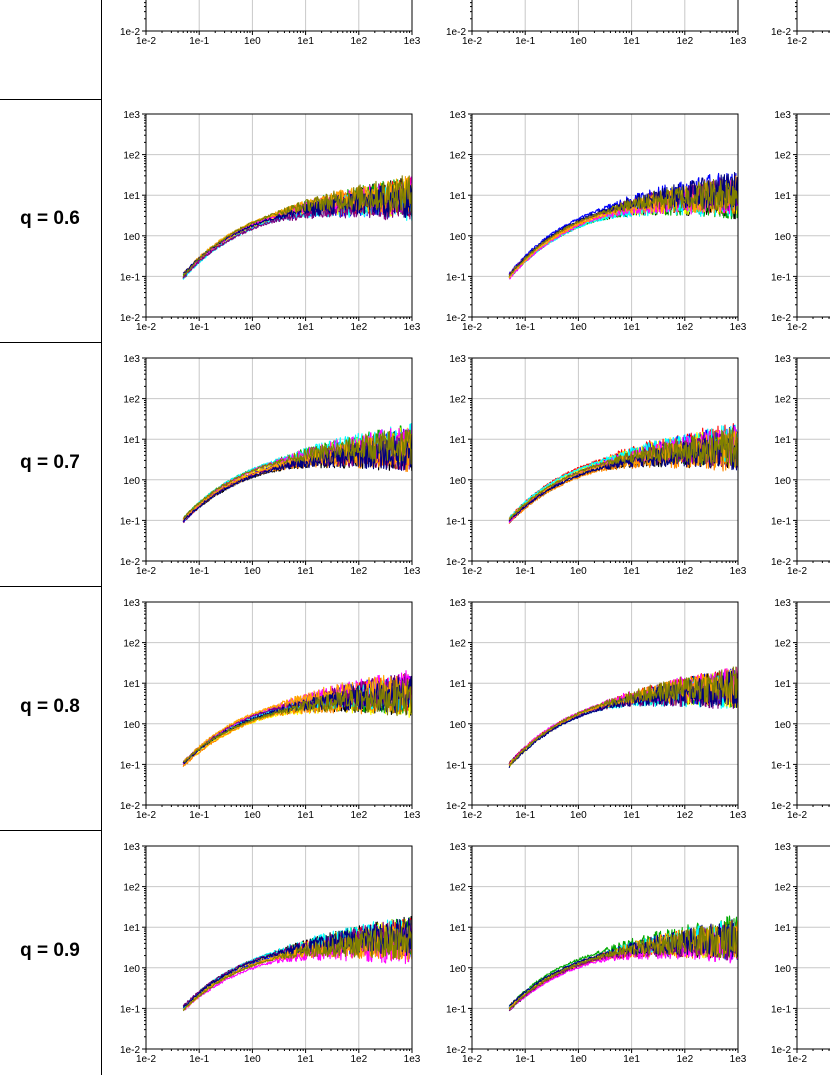 This screenshot has width=830, height=1075. I want to click on row-label-q-0-8: q = 0.8, so click(50, 706).